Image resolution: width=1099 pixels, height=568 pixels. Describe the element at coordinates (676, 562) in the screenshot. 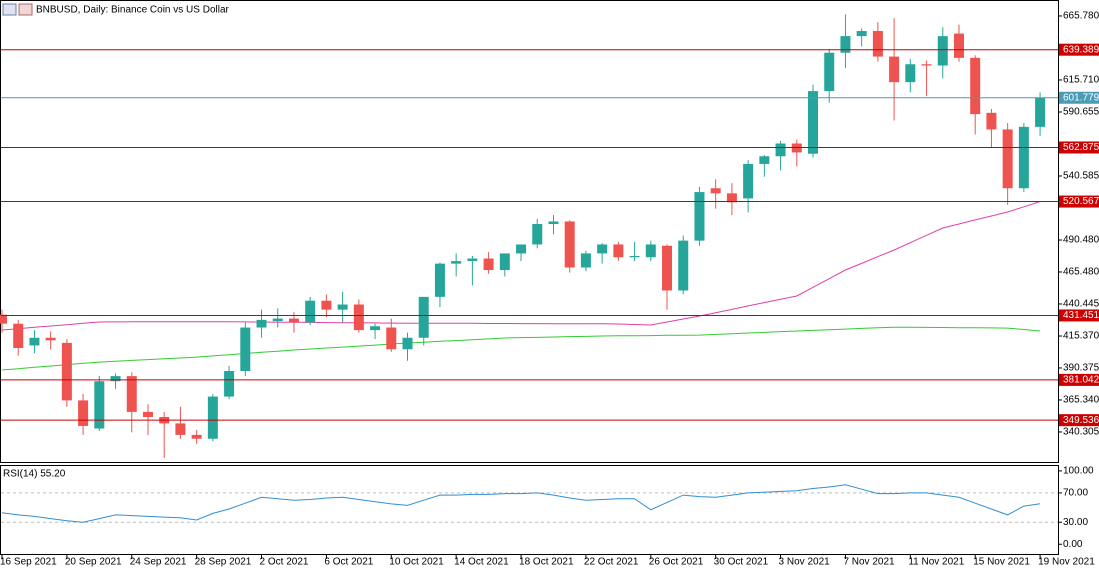

I see `x-tick-label: 26 Oct 2021` at that location.